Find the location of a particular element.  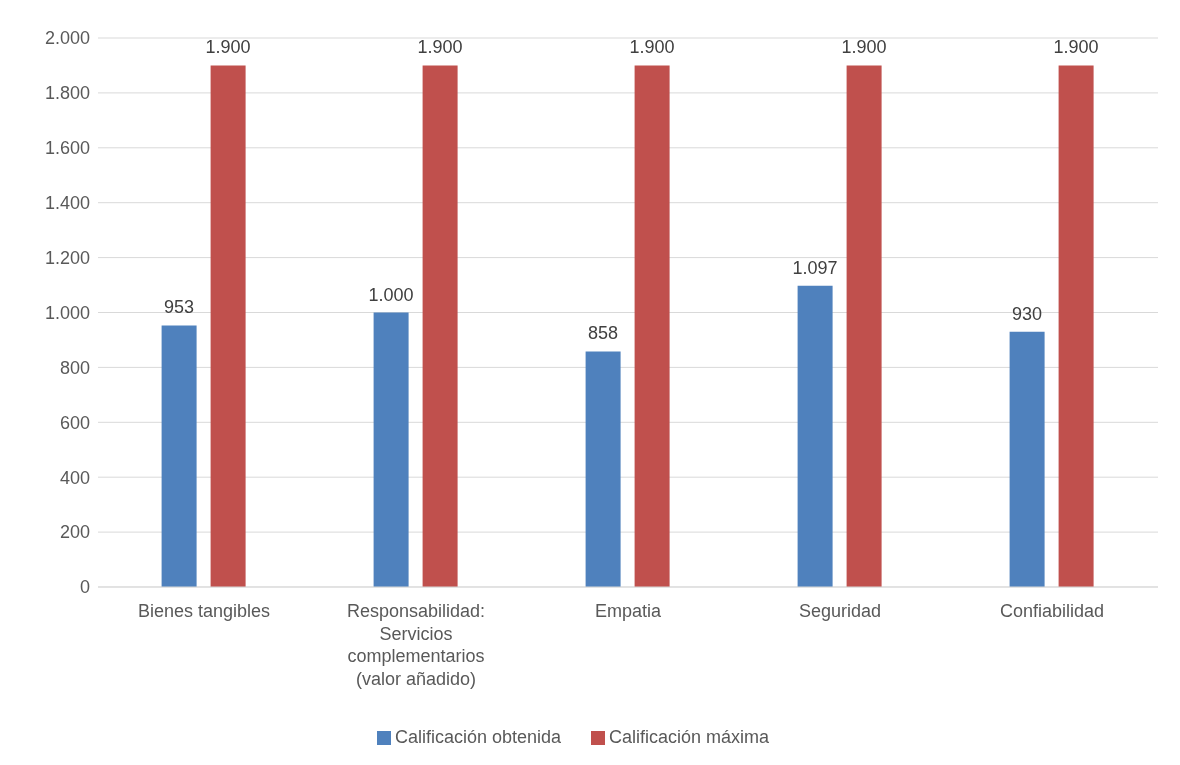

y-tick-label: 2.000 is located at coordinates (67, 38).